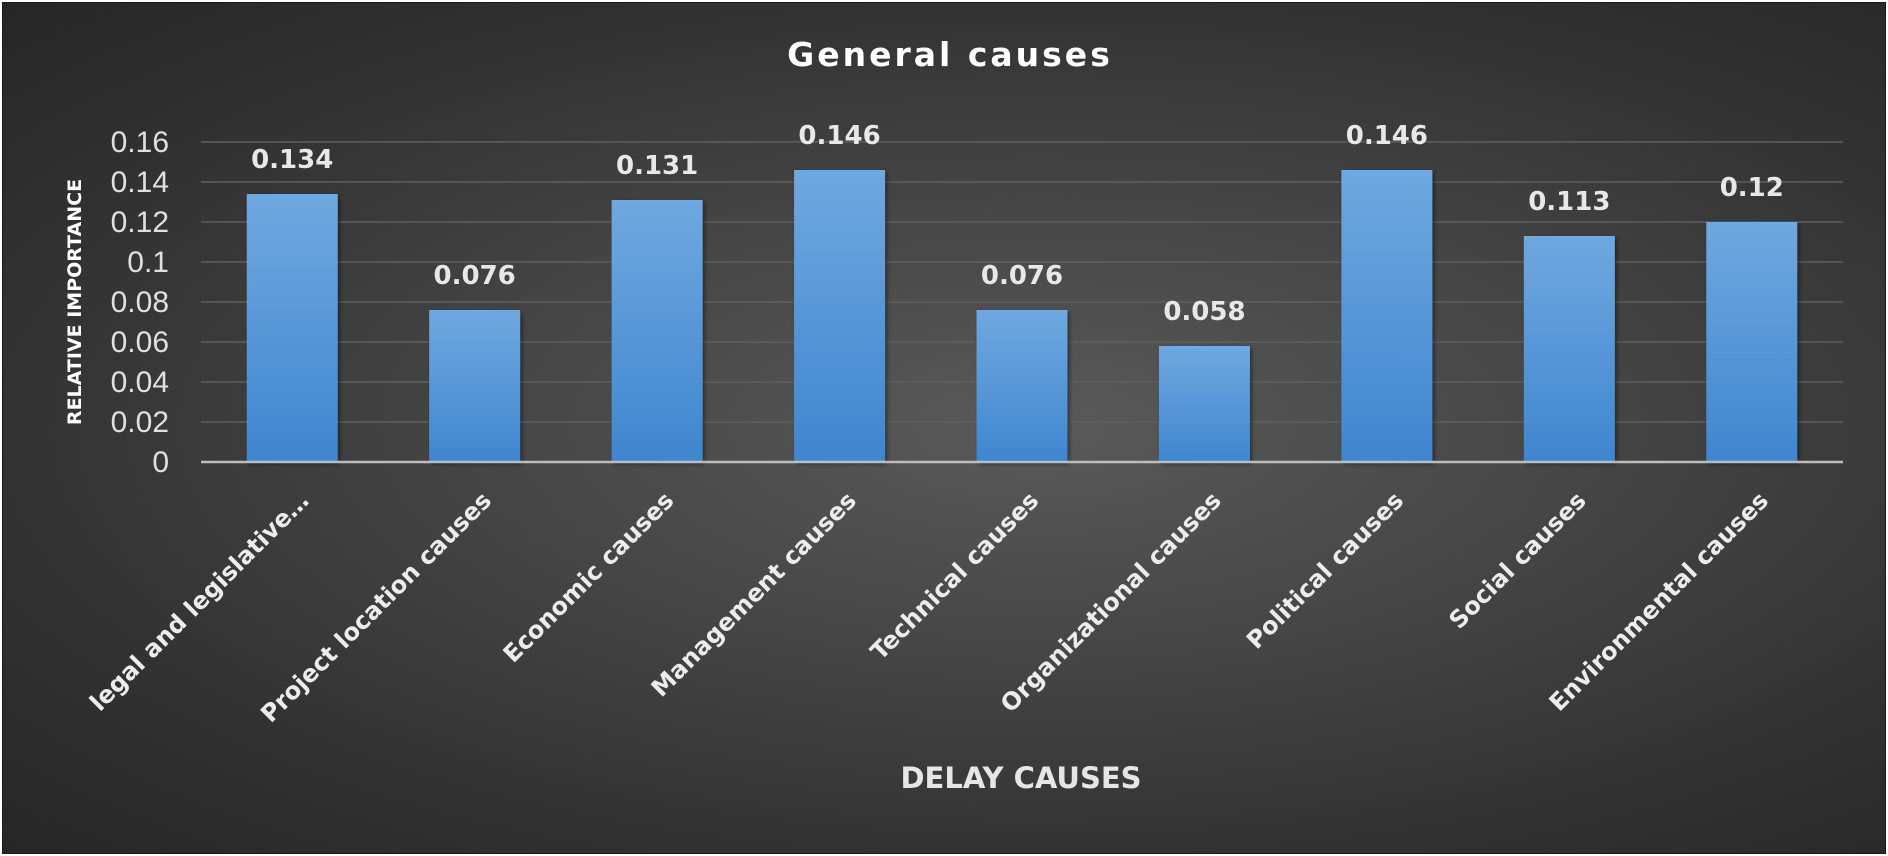 The width and height of the screenshot is (1888, 856). I want to click on y-axis-label: RELATIVE IMPORTANCE, so click(75, 302).